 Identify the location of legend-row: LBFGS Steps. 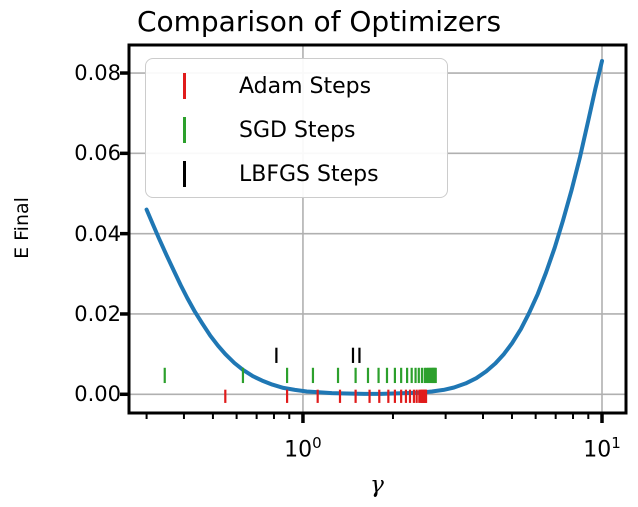
(296, 174).